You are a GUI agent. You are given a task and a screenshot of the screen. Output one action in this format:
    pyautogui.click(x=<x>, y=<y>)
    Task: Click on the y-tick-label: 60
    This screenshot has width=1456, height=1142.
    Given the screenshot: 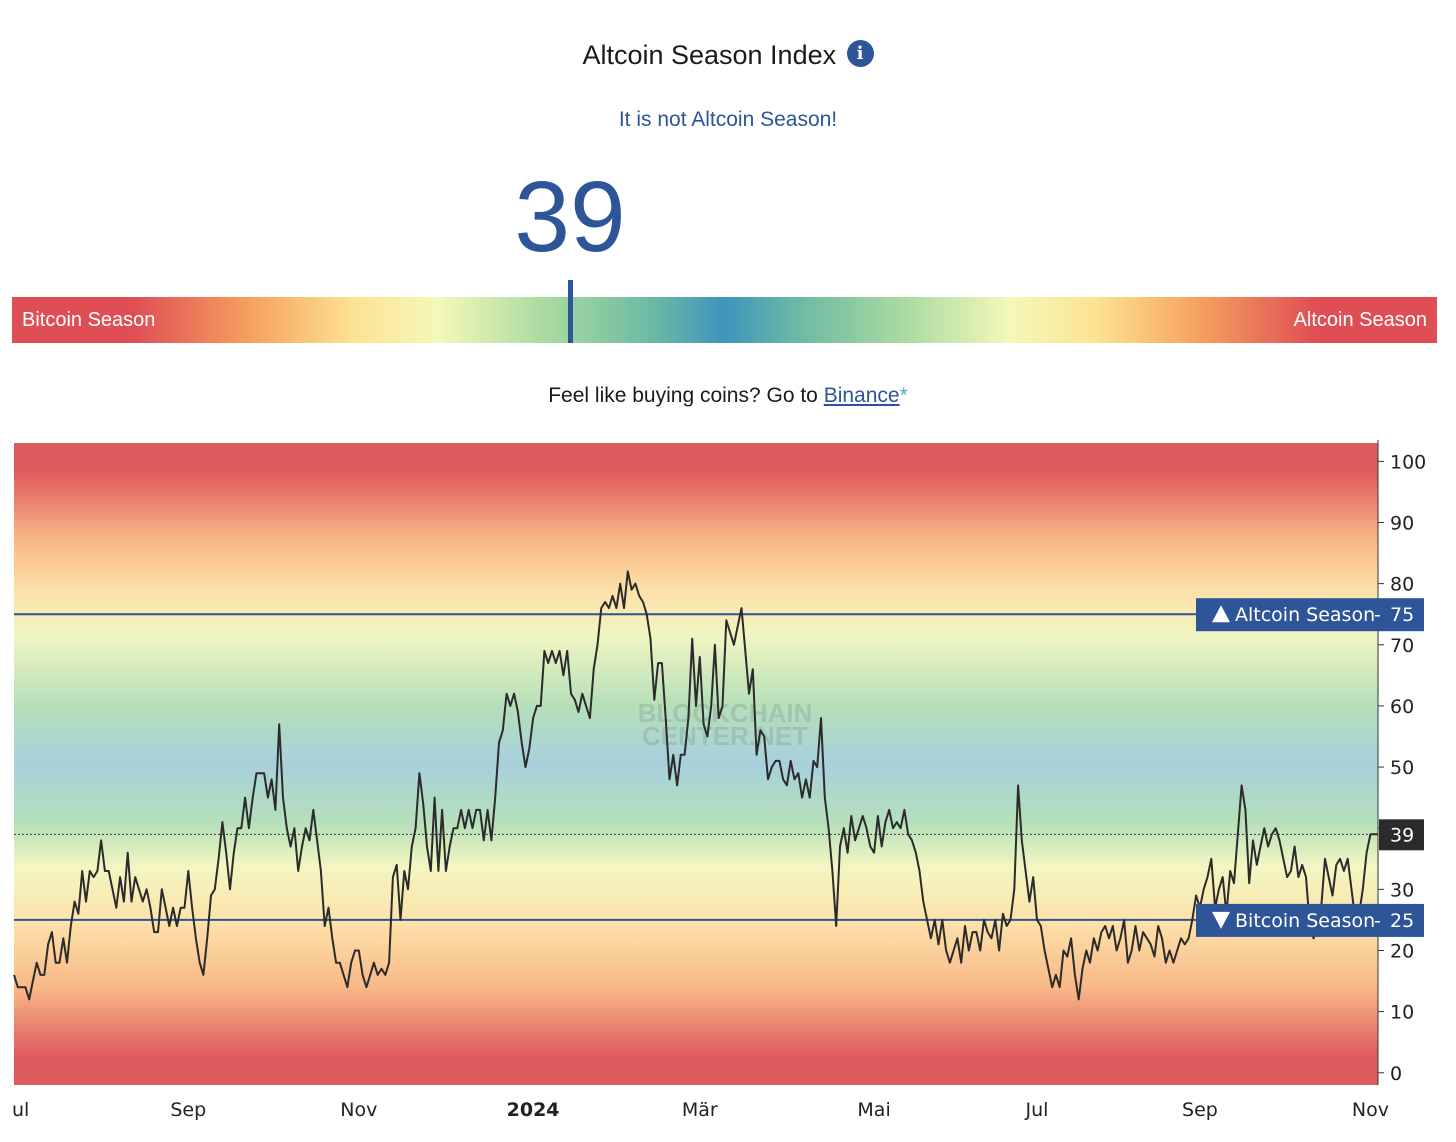 What is the action you would take?
    pyautogui.click(x=1402, y=707)
    